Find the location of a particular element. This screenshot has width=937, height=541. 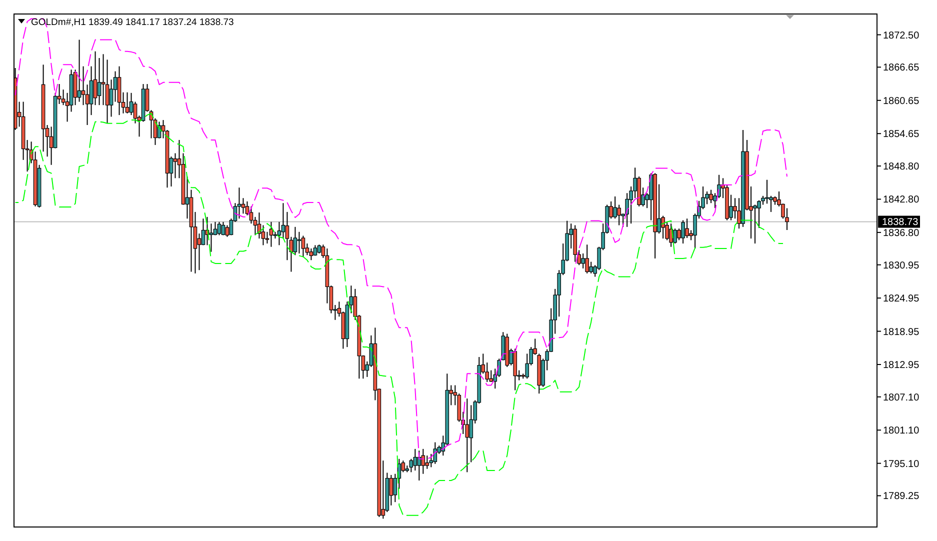

y-tick-label: 1872.50 is located at coordinates (901, 36).